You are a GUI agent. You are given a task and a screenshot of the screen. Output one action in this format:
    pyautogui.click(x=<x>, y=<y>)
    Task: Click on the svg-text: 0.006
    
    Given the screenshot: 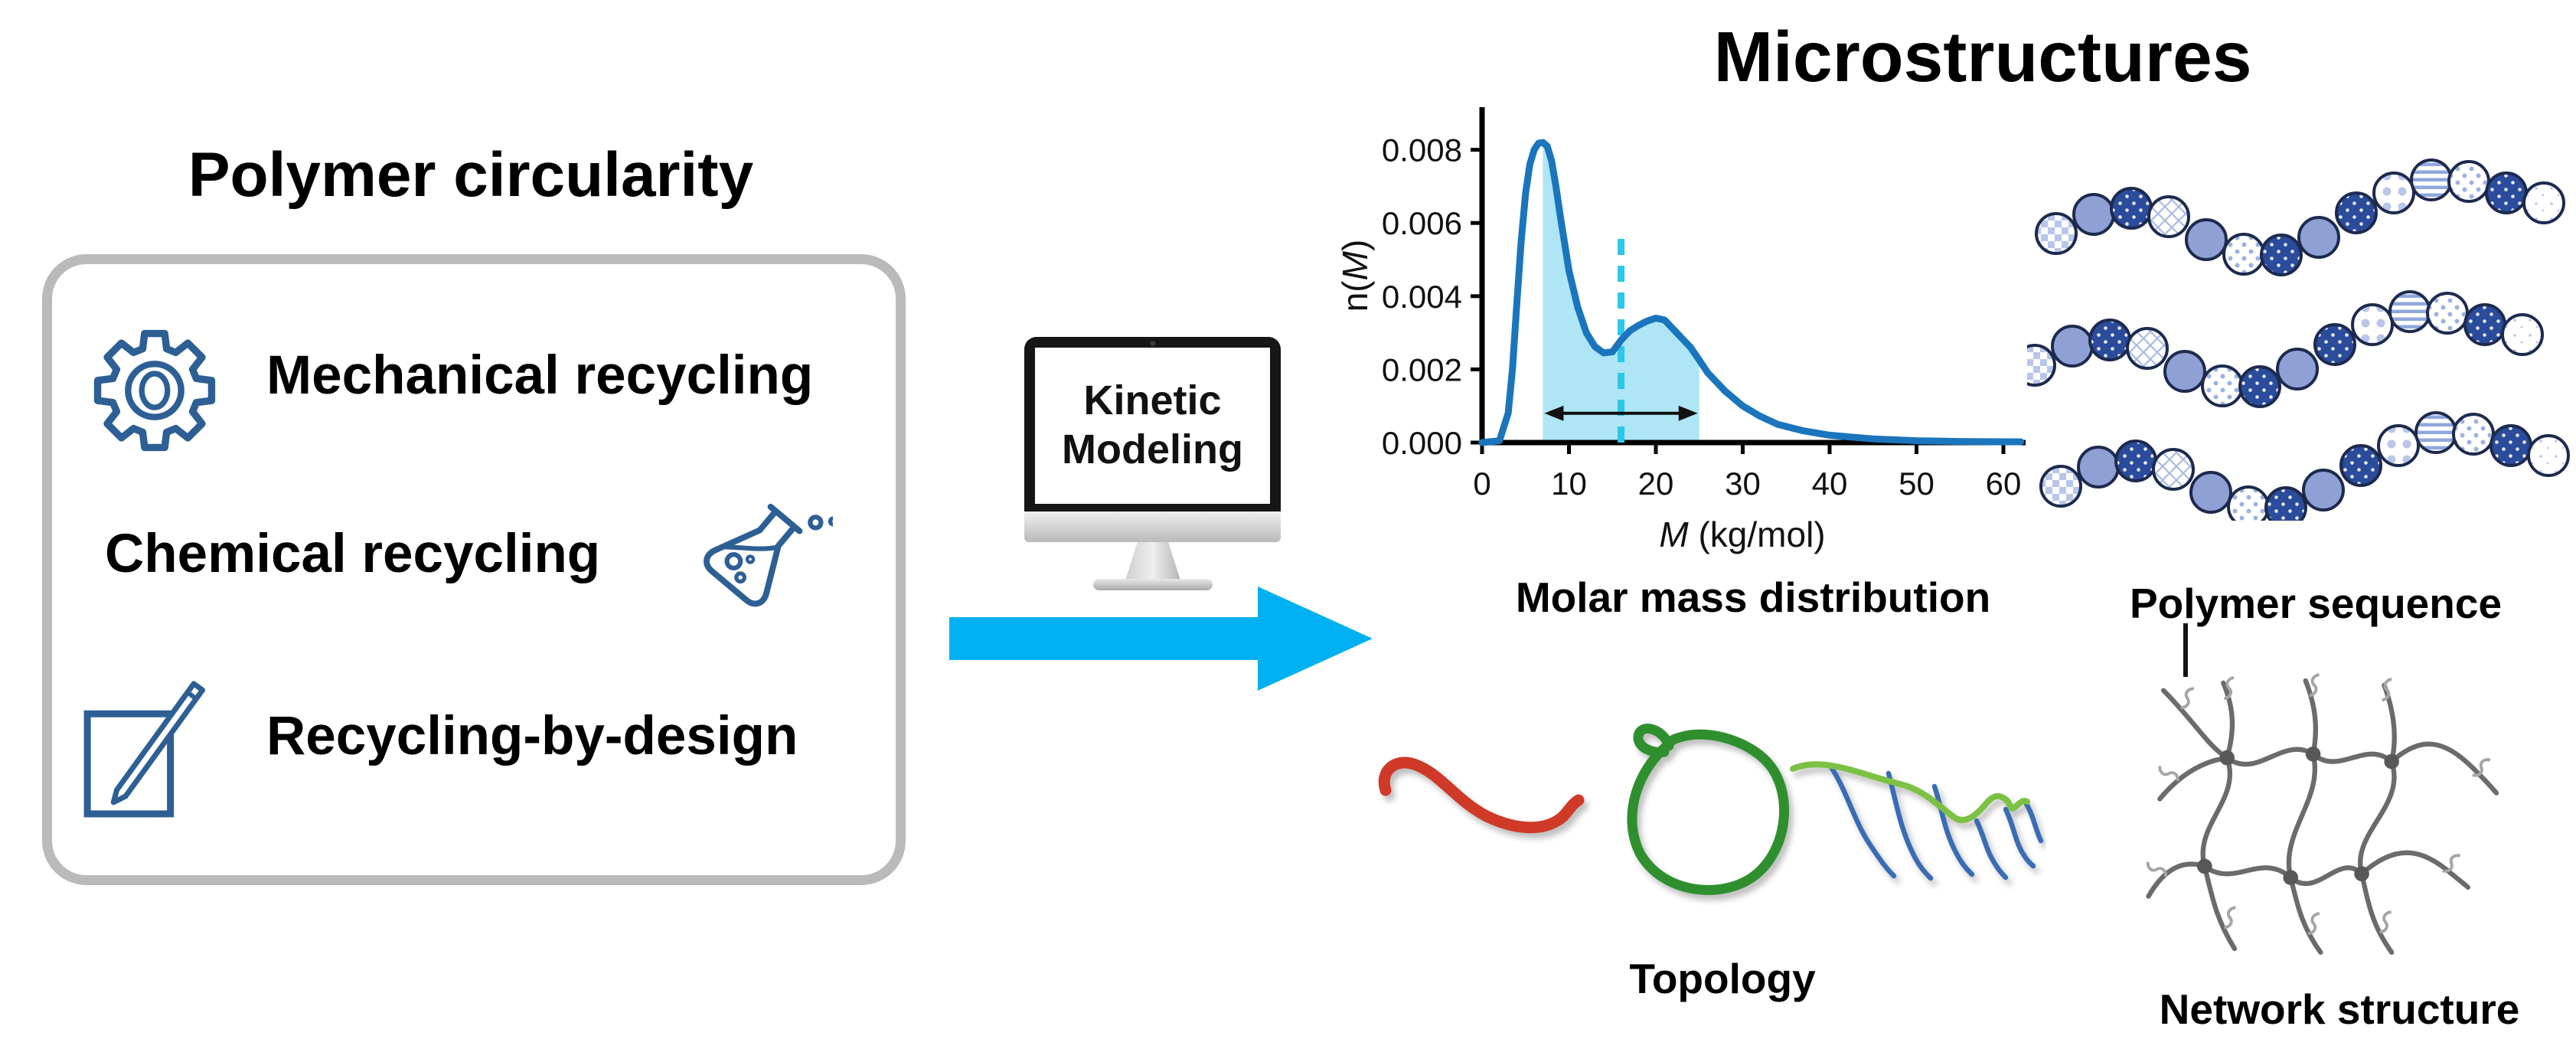 What is the action you would take?
    pyautogui.click(x=1422, y=223)
    